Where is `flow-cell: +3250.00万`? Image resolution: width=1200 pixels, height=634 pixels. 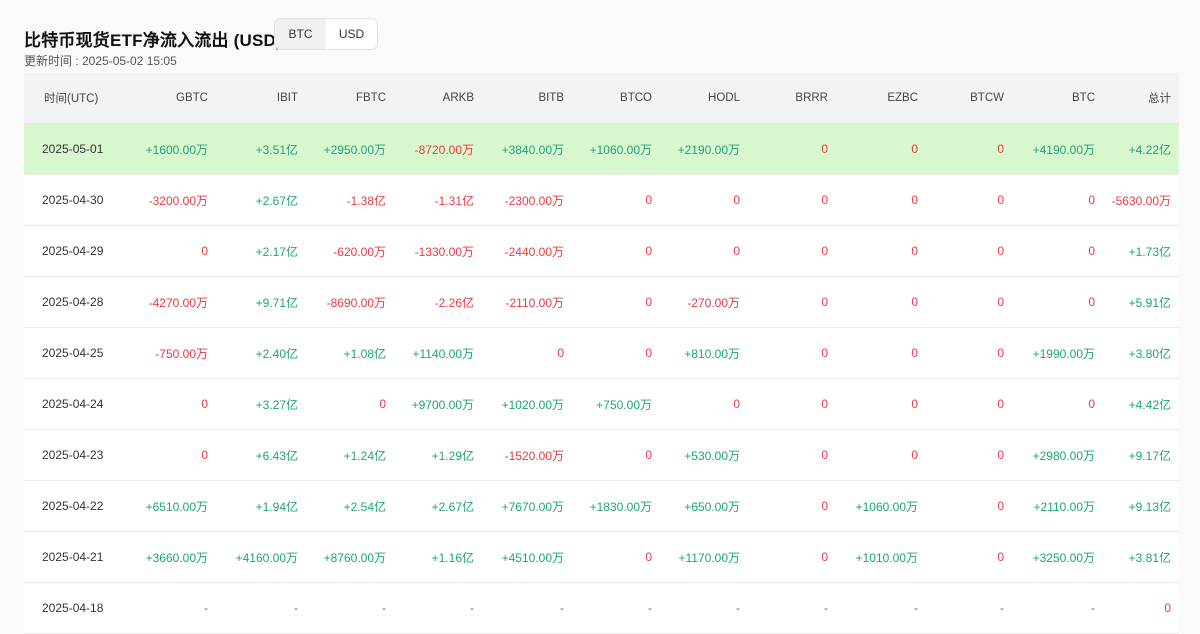 flow-cell: +3250.00万 is located at coordinates (1057, 557).